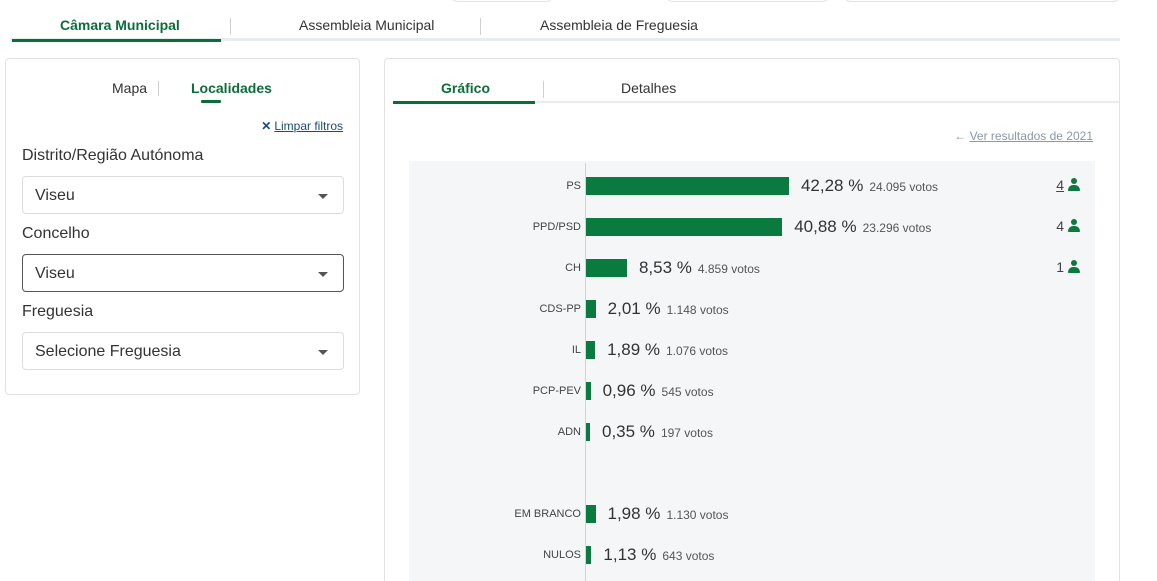  I want to click on party-label: IL, so click(576, 350).